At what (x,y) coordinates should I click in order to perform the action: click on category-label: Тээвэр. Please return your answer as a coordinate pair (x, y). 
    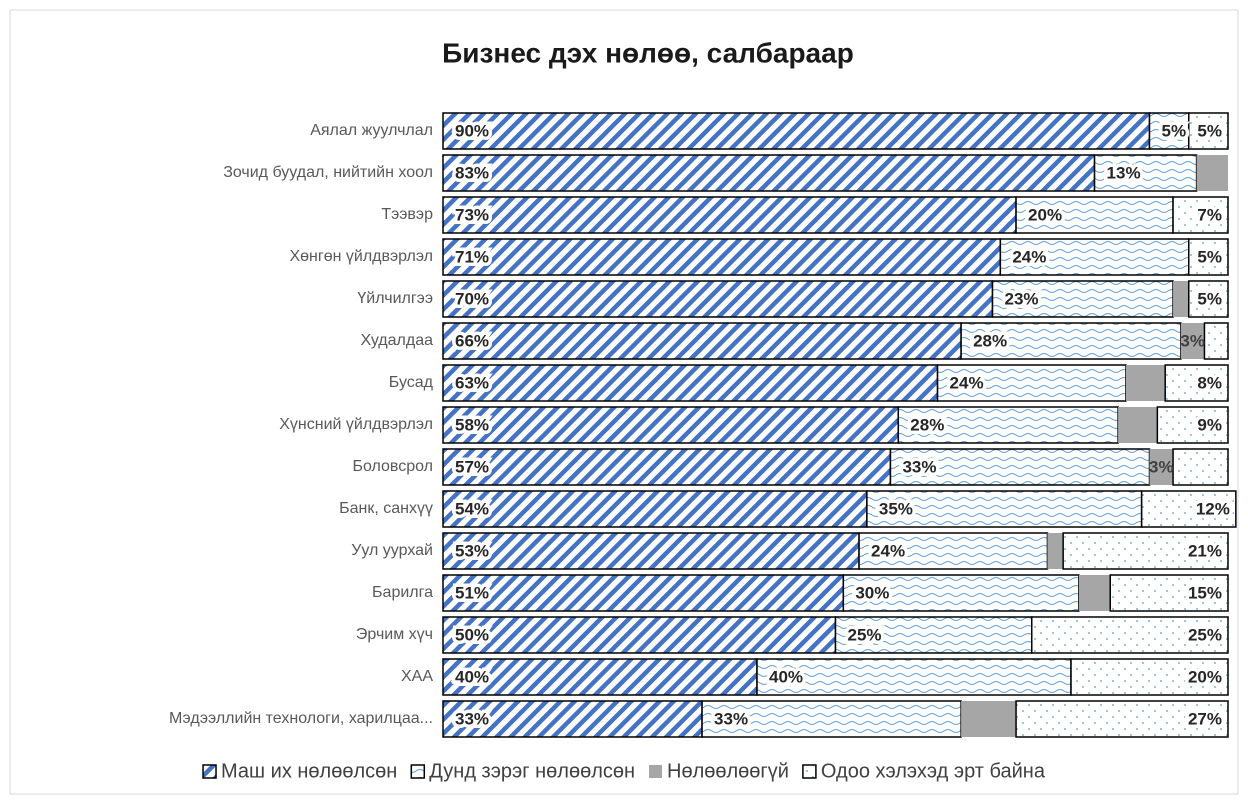
    Looking at the image, I should click on (407, 214).